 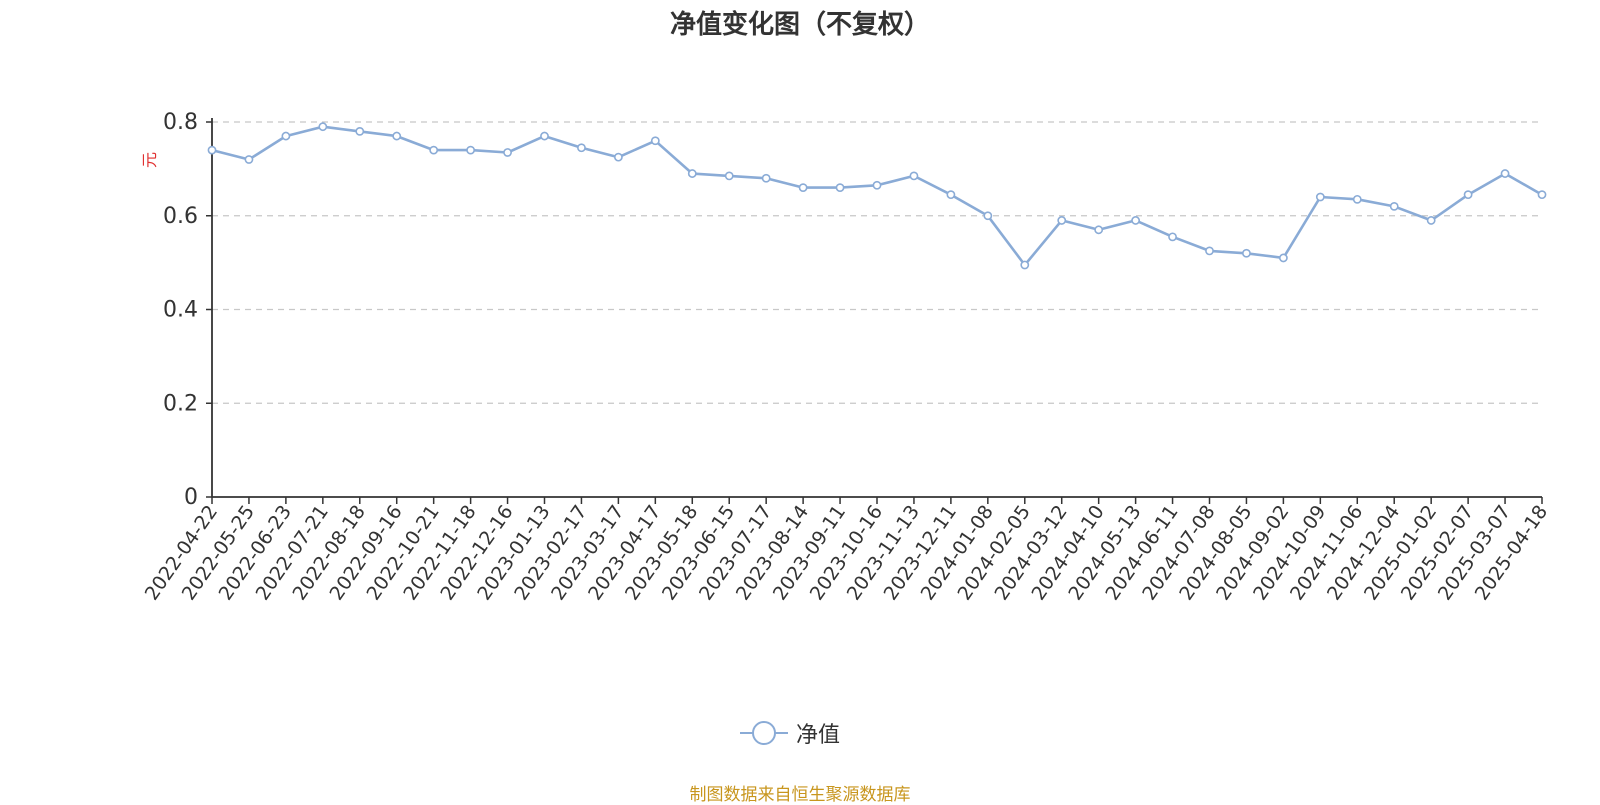 What do you see at coordinates (764, 733) in the screenshot?
I see `legend-line-icon` at bounding box center [764, 733].